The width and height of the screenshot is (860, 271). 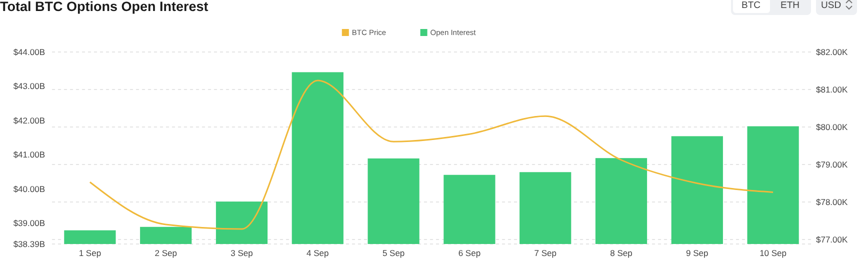 I want to click on x-tick-label: 10 Sep, so click(x=773, y=253).